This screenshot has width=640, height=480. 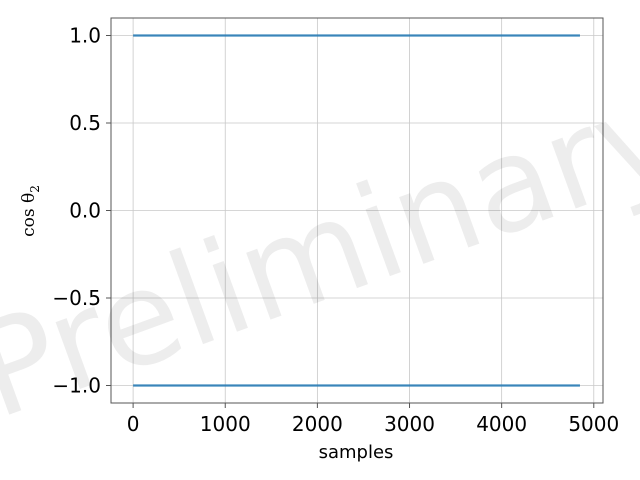 I want to click on y-axis-label: cos θ2, so click(x=30, y=211).